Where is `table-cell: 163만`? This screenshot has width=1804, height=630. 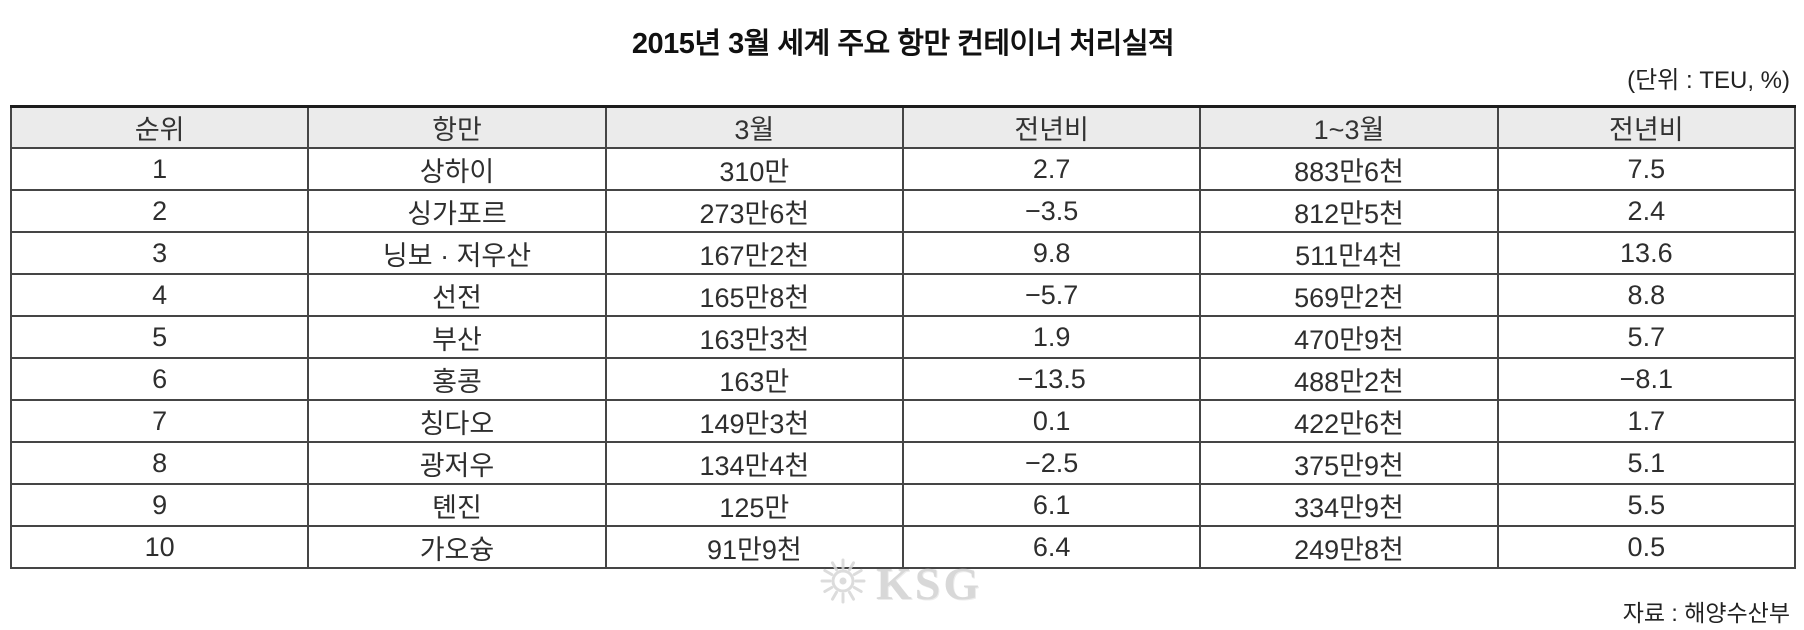 table-cell: 163만 is located at coordinates (754, 379).